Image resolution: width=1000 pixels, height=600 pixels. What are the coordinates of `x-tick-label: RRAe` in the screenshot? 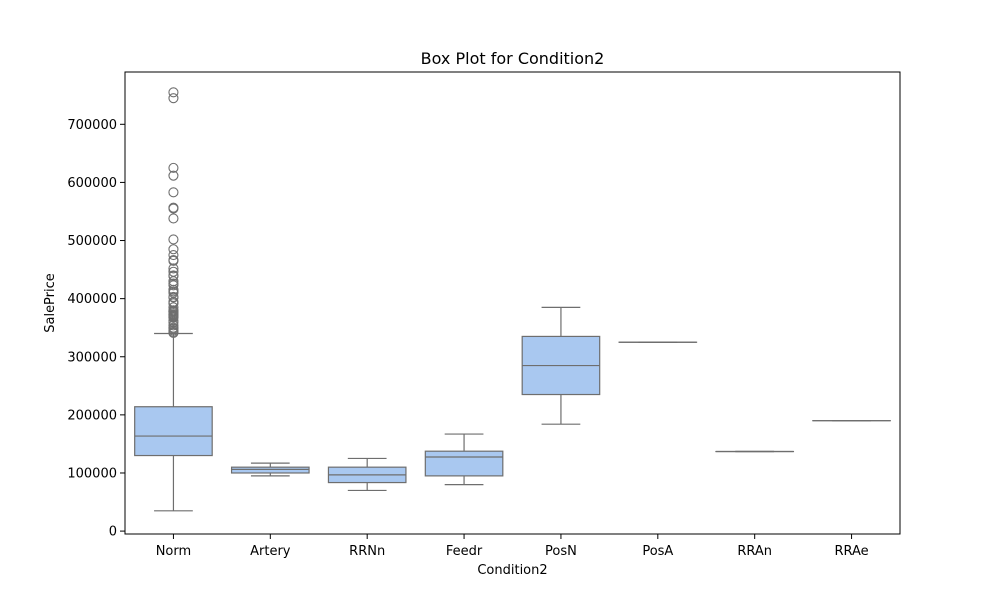 It's located at (851, 551).